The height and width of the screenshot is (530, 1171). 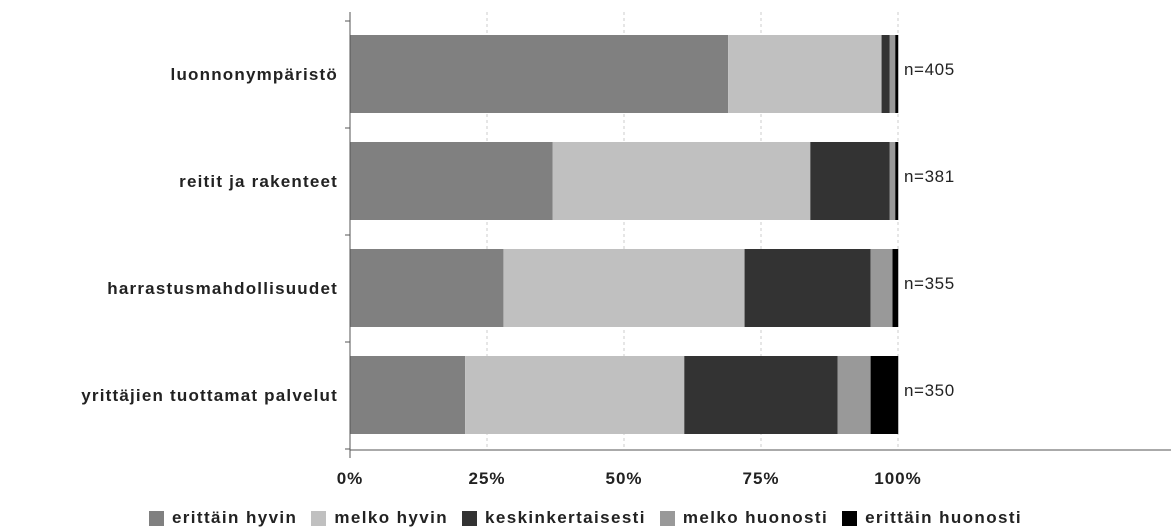 What do you see at coordinates (350, 478) in the screenshot?
I see `x-tick-label: 0%` at bounding box center [350, 478].